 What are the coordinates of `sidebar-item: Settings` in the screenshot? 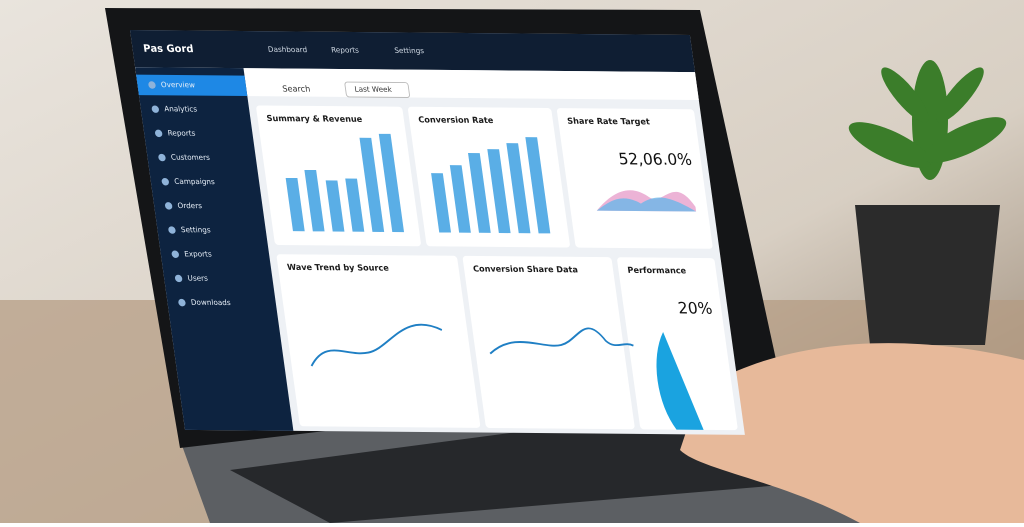 It's located at (195, 229).